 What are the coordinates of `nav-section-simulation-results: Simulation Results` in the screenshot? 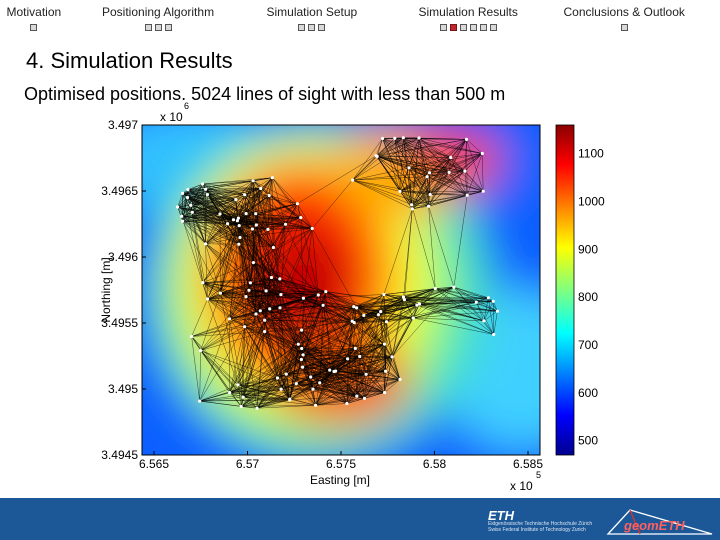 It's located at (468, 18).